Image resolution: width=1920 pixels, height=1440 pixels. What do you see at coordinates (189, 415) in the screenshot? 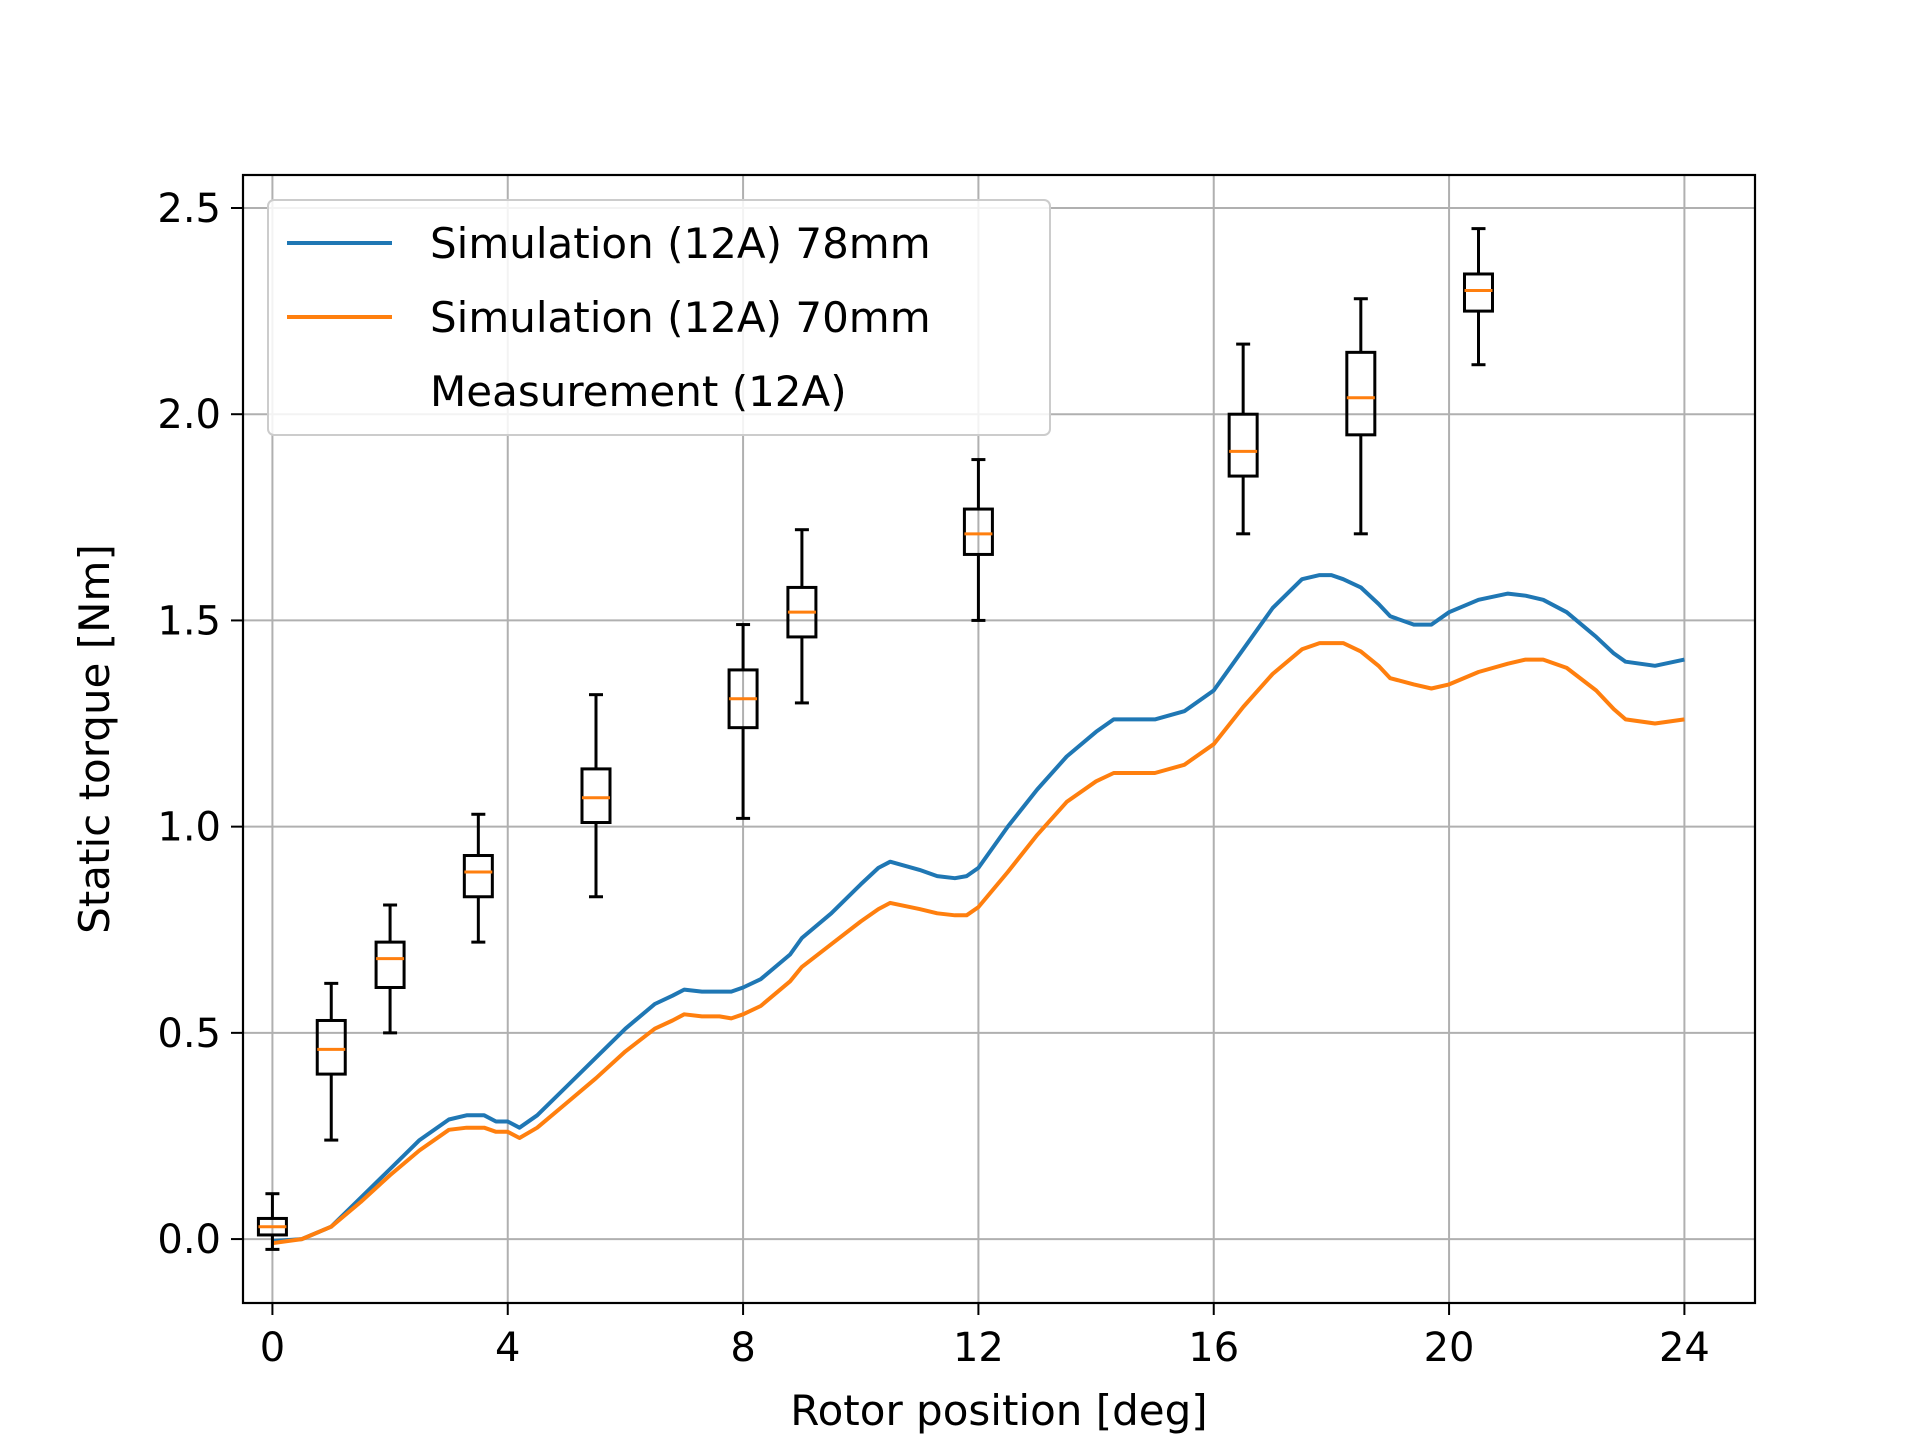
I see `y-tick-label: 2.0` at bounding box center [189, 415].